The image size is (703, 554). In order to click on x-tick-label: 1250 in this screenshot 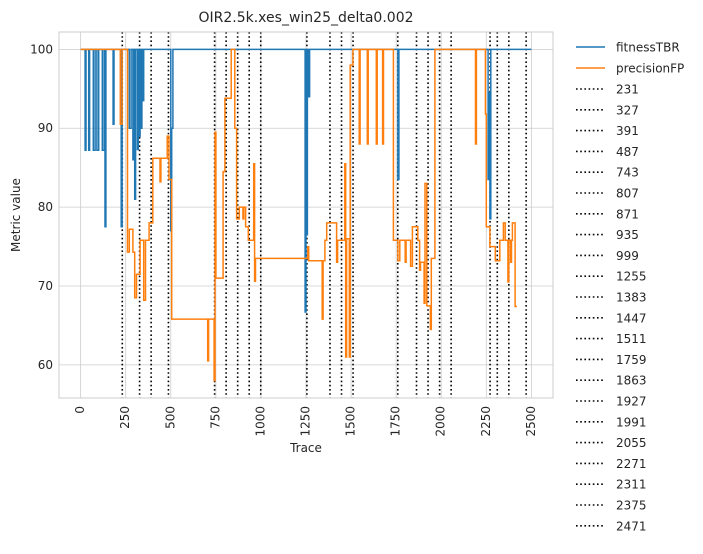, I will do `click(306, 421)`.